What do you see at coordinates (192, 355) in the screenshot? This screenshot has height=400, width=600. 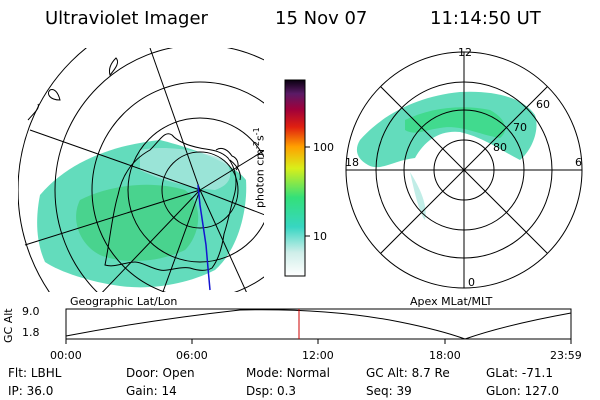 I see `timeline-xtick-0600: 06:00` at bounding box center [192, 355].